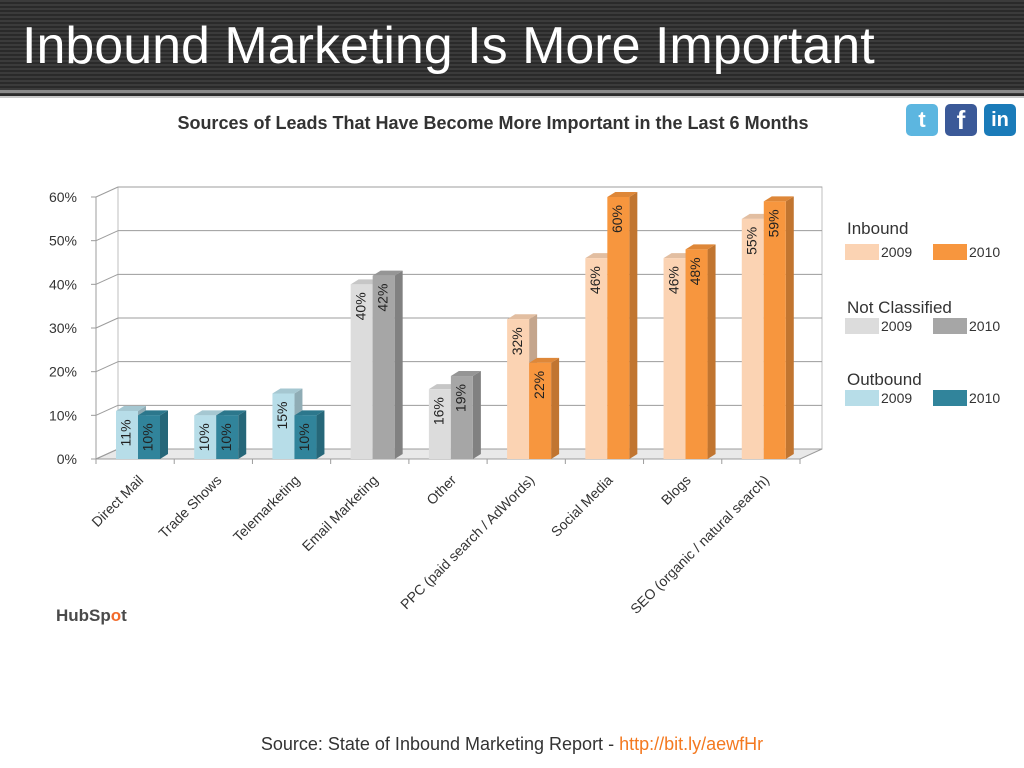  What do you see at coordinates (63, 328) in the screenshot?
I see `y-tick-label: 30%` at bounding box center [63, 328].